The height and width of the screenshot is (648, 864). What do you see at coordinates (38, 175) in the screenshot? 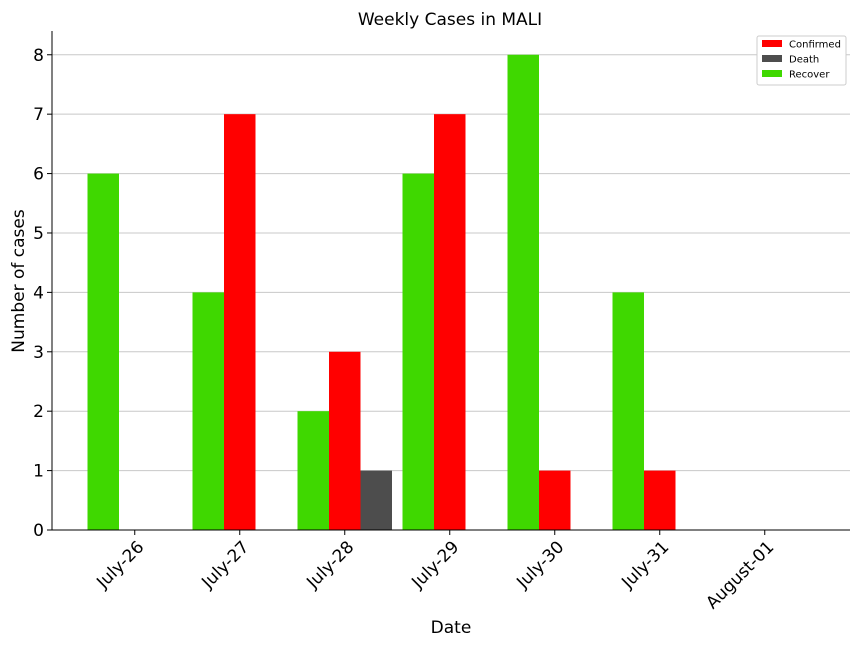
I see `y-tick-label: 6` at bounding box center [38, 175].